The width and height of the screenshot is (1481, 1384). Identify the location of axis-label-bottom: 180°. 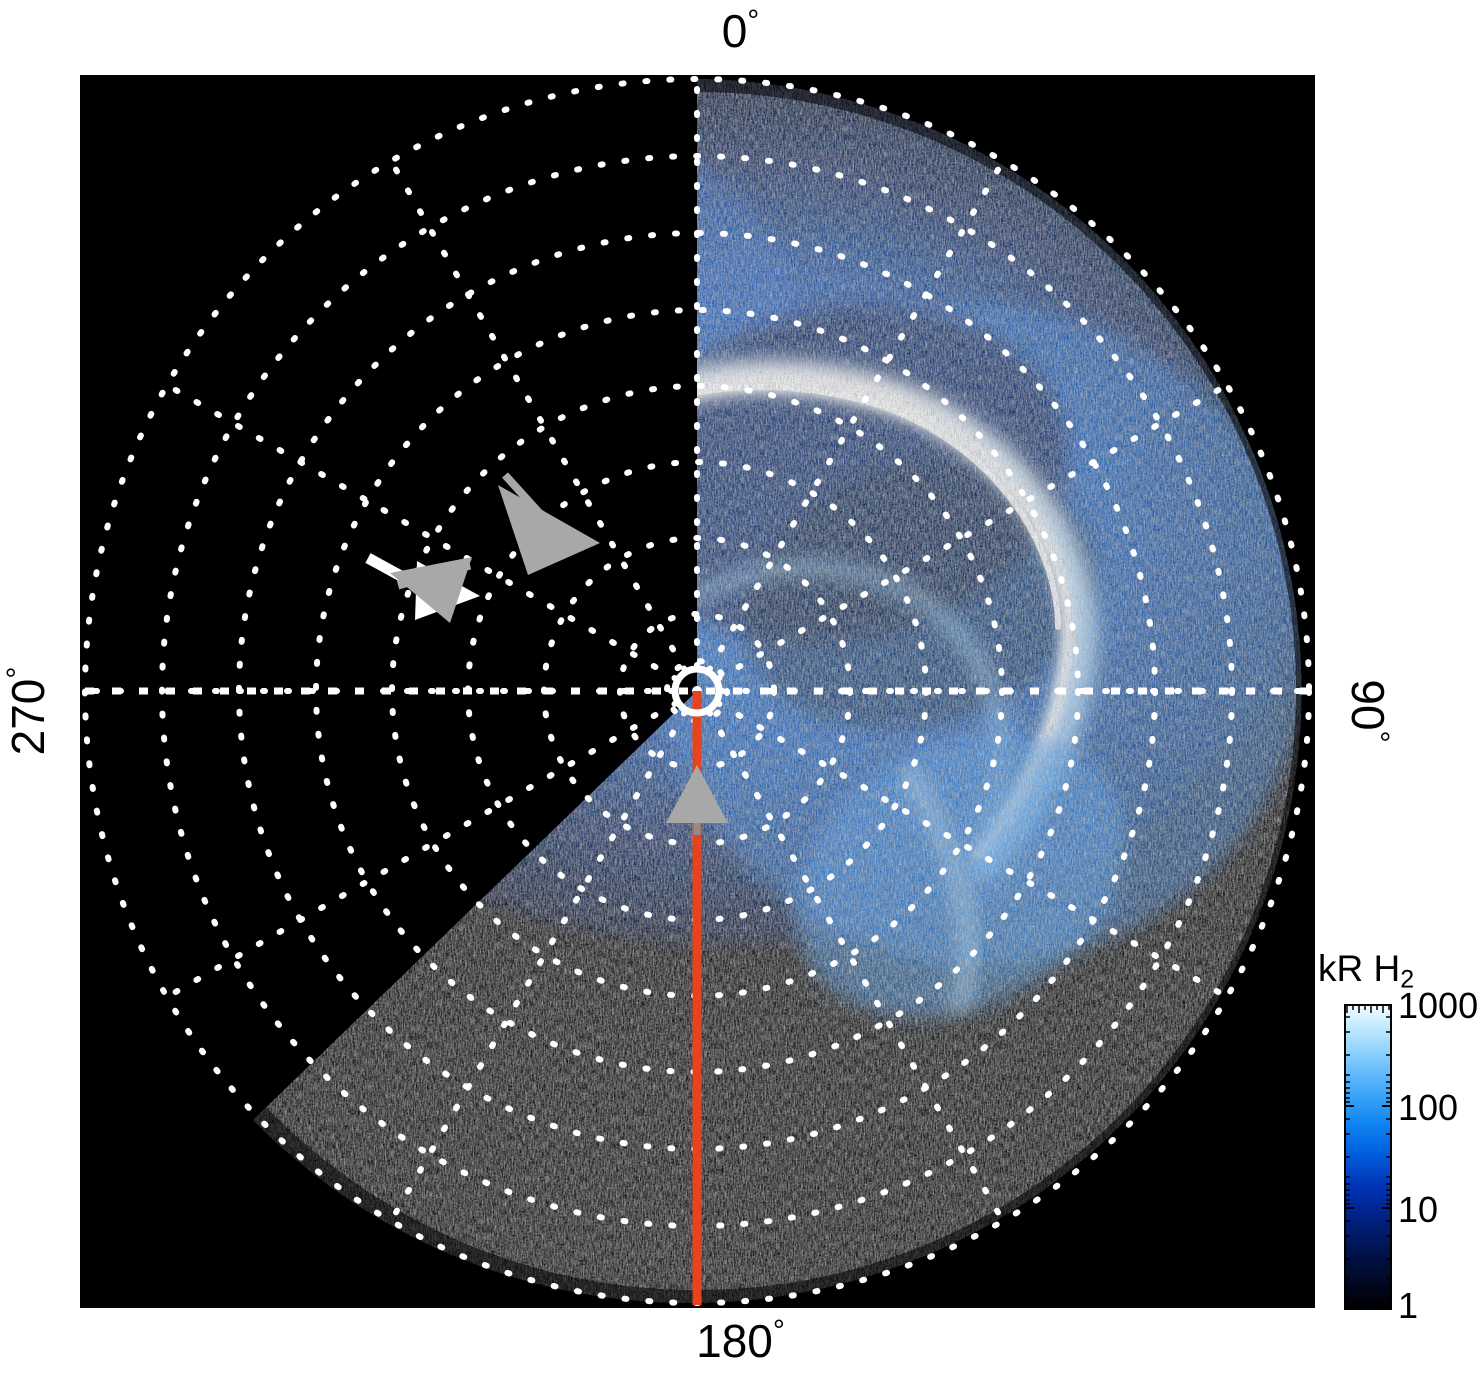
(740, 1340).